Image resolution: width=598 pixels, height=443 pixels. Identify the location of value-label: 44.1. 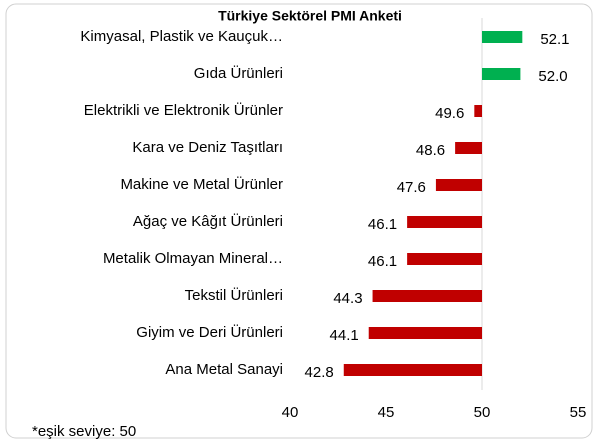
(344, 335).